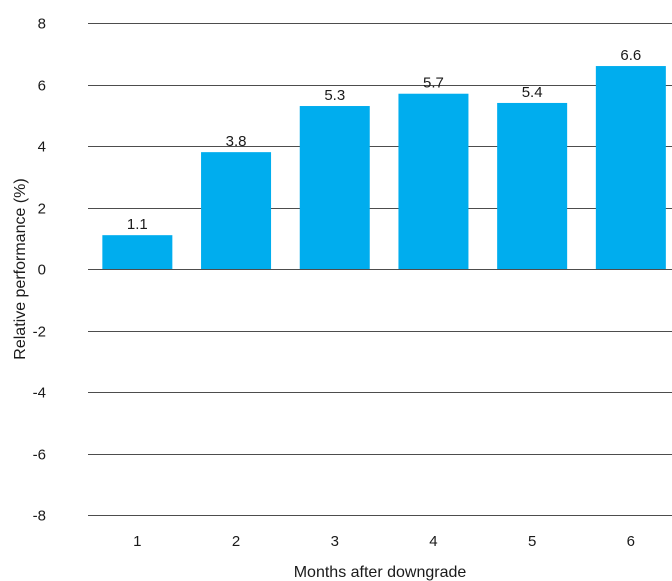  I want to click on data-label-1: 1.1, so click(137, 224).